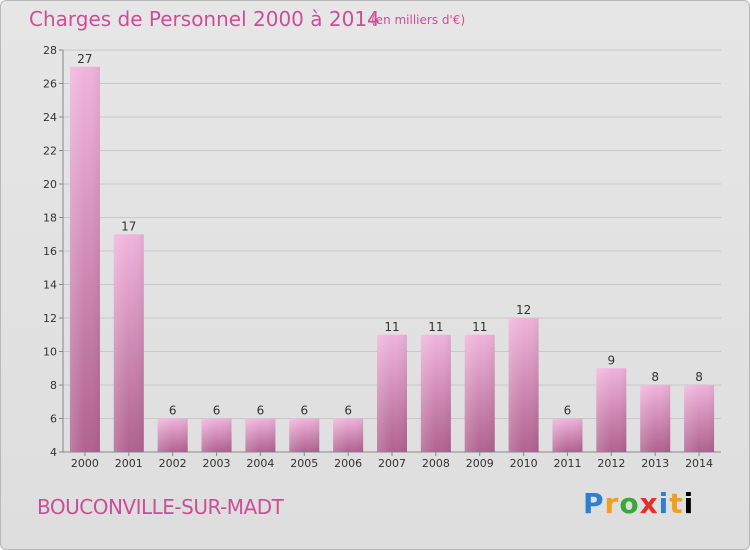  Describe the element at coordinates (50, 184) in the screenshot. I see `y-tick-label: 20` at that location.